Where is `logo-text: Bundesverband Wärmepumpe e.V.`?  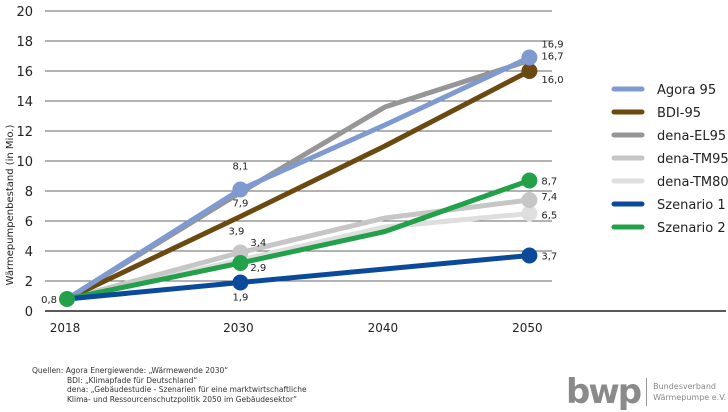
logo-text: Bundesverband Wärmepumpe e.V. is located at coordinates (689, 392).